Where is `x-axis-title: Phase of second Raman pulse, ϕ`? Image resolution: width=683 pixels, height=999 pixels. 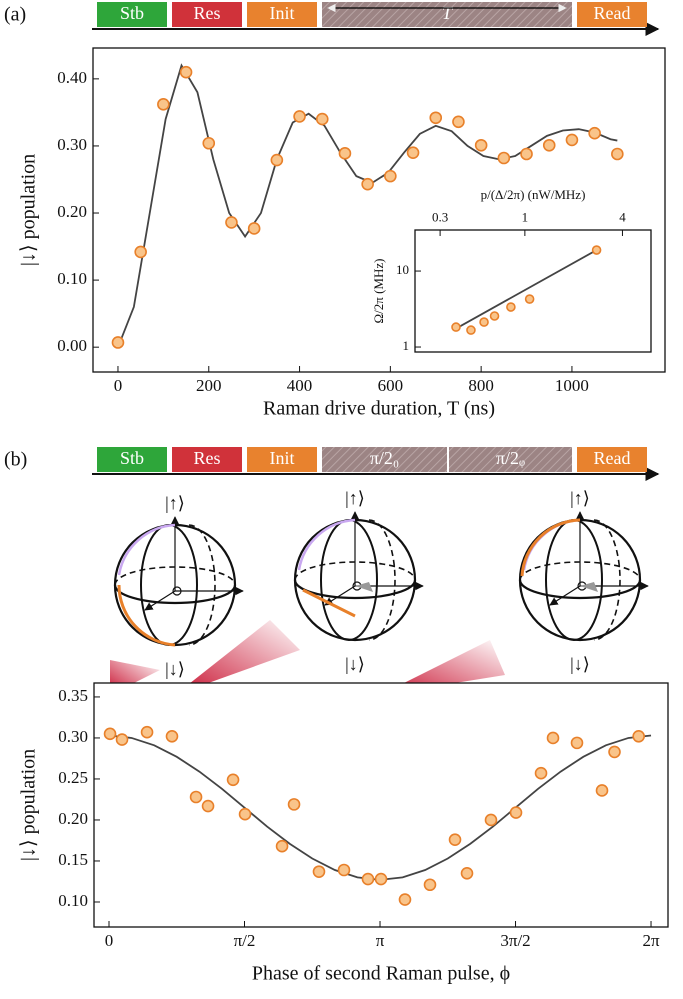 x-axis-title: Phase of second Raman pulse, ϕ is located at coordinates (381, 974).